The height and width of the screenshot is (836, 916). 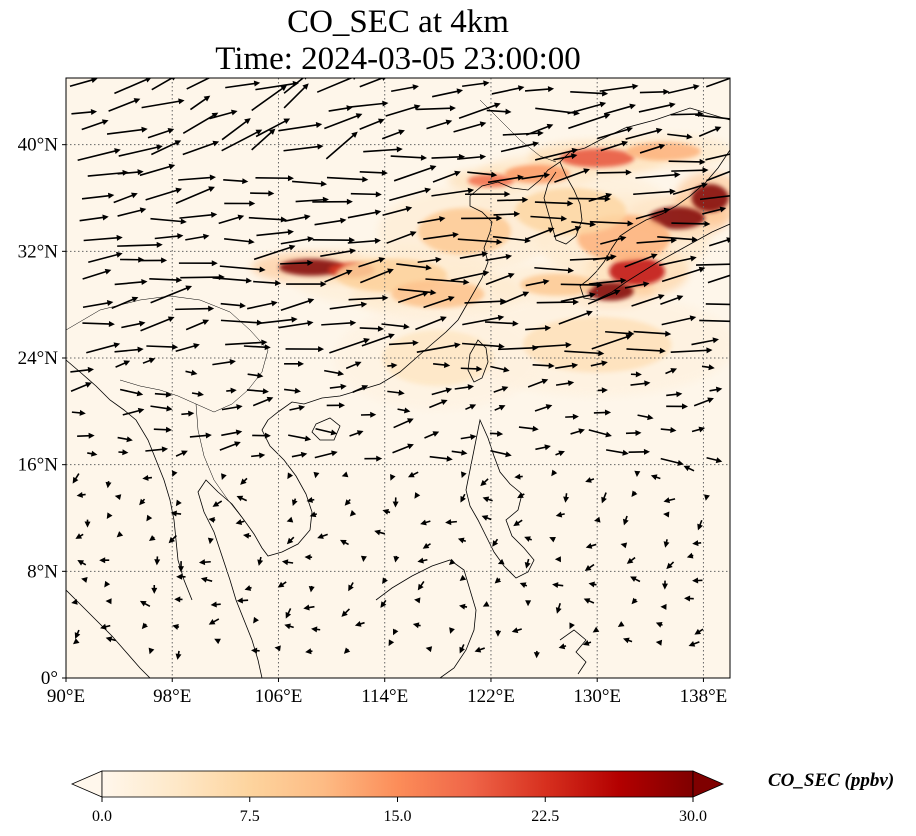 I want to click on colorbar-tick-label: 7.5, so click(x=250, y=816).